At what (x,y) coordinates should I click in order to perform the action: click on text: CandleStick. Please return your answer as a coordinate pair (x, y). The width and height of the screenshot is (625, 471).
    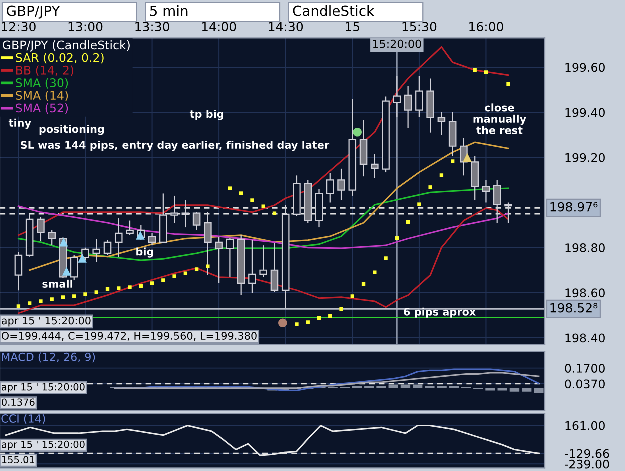
    Looking at the image, I should click on (333, 11).